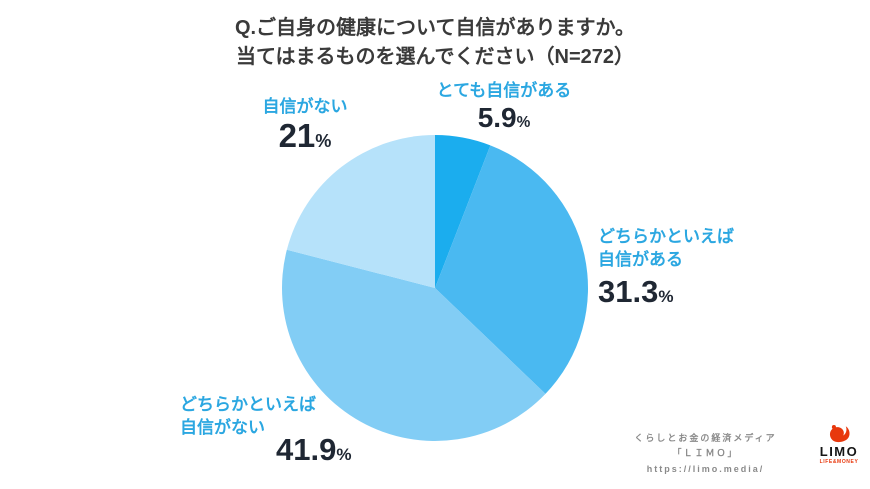  I want to click on callout-not-confident-value: 21%, so click(305, 135).